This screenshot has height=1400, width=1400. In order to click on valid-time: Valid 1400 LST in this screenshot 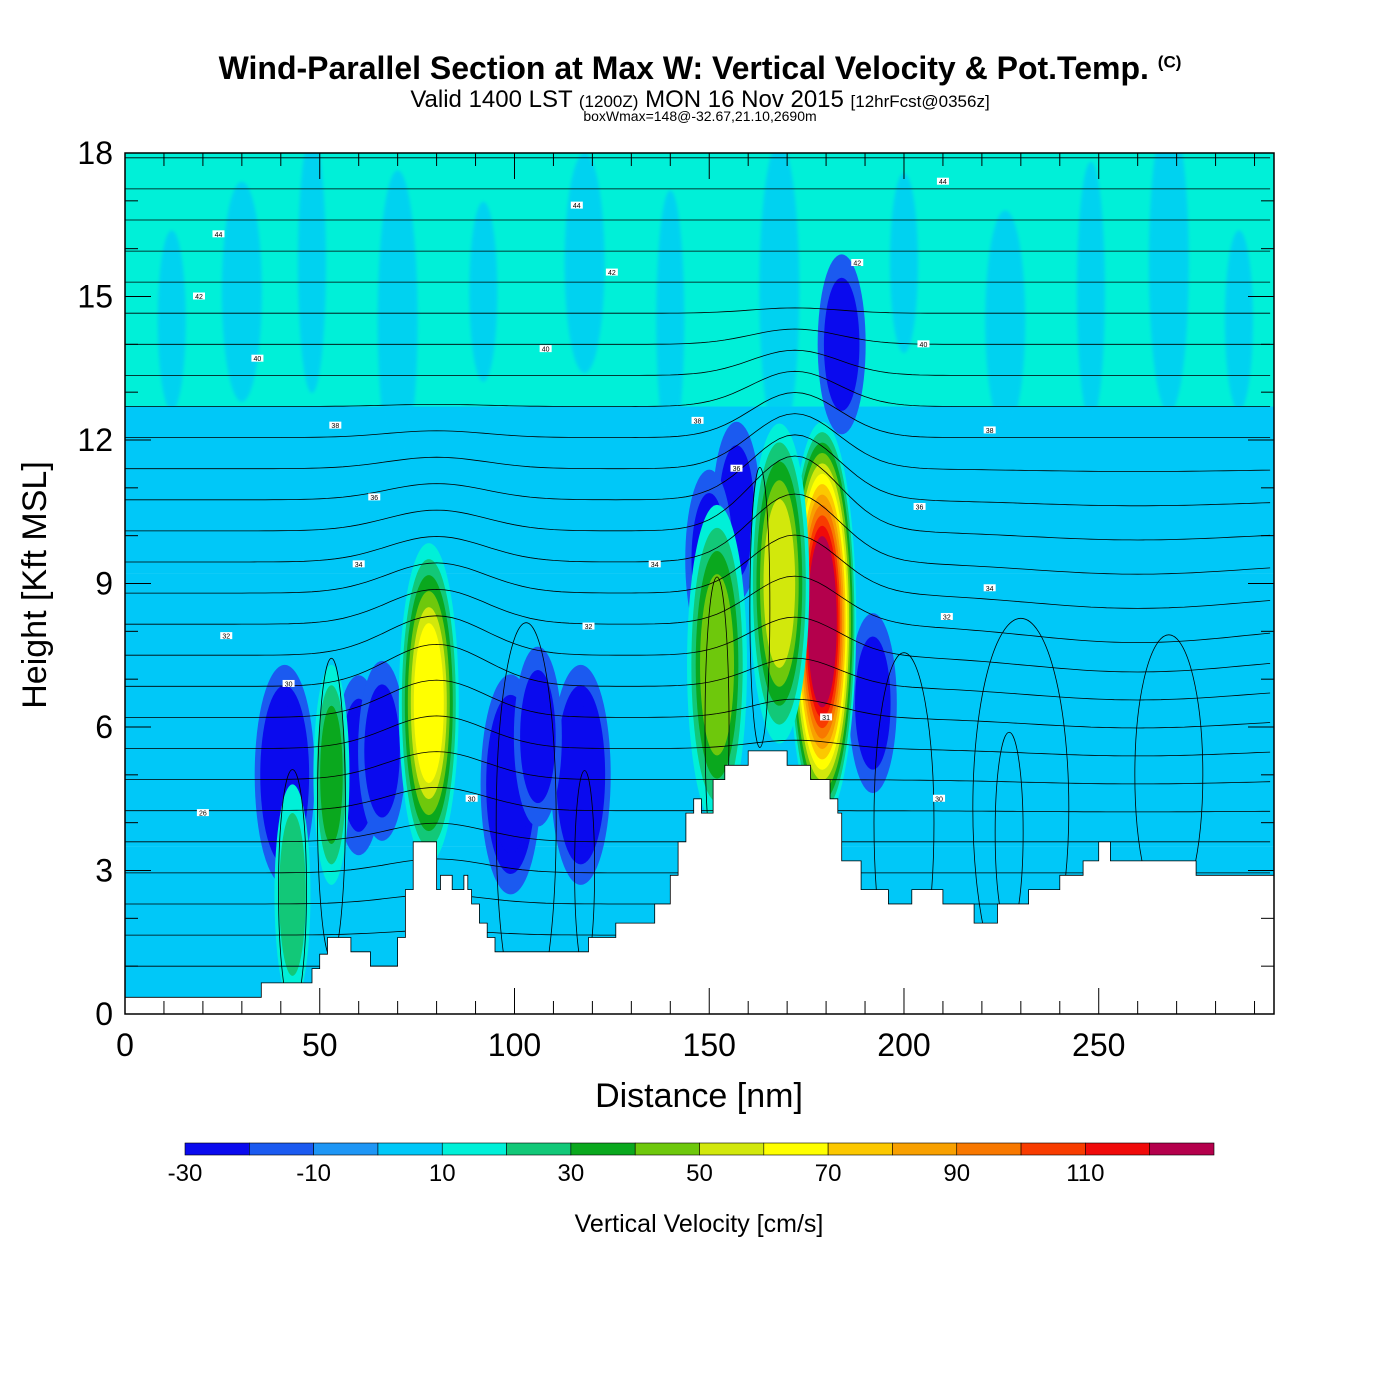, I will do `click(491, 99)`.